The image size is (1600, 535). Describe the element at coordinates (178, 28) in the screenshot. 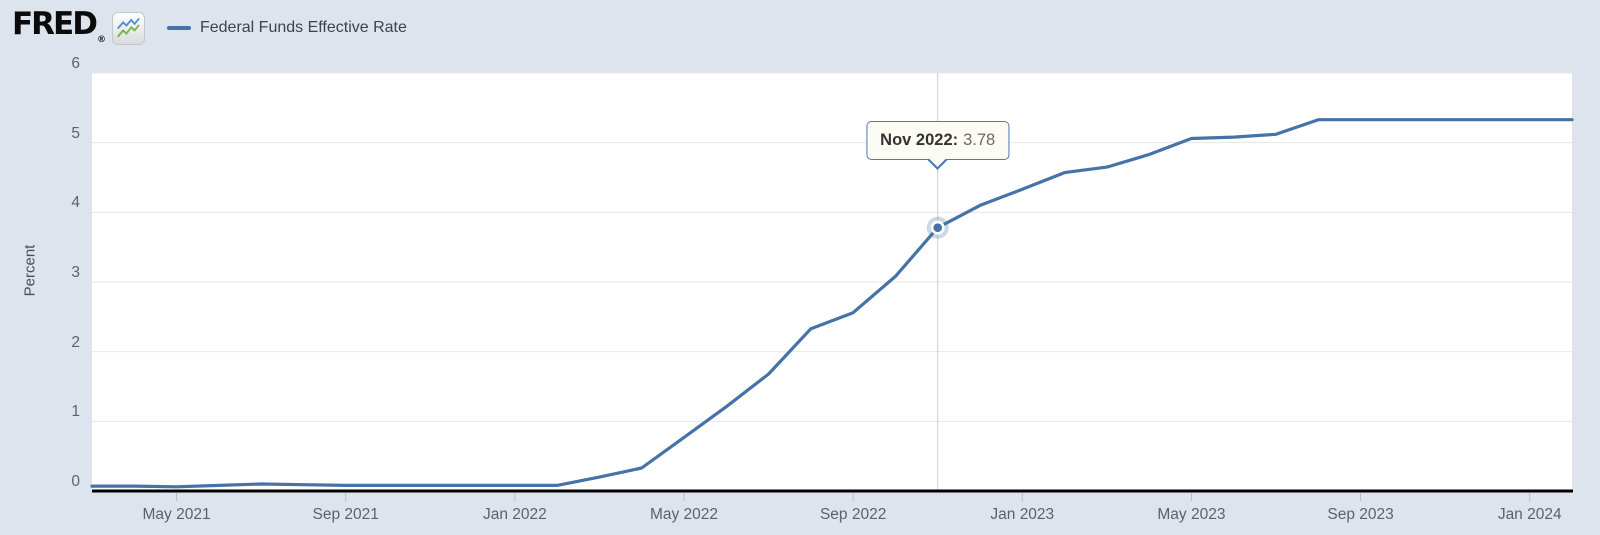

I see `legend-line-swatch` at that location.